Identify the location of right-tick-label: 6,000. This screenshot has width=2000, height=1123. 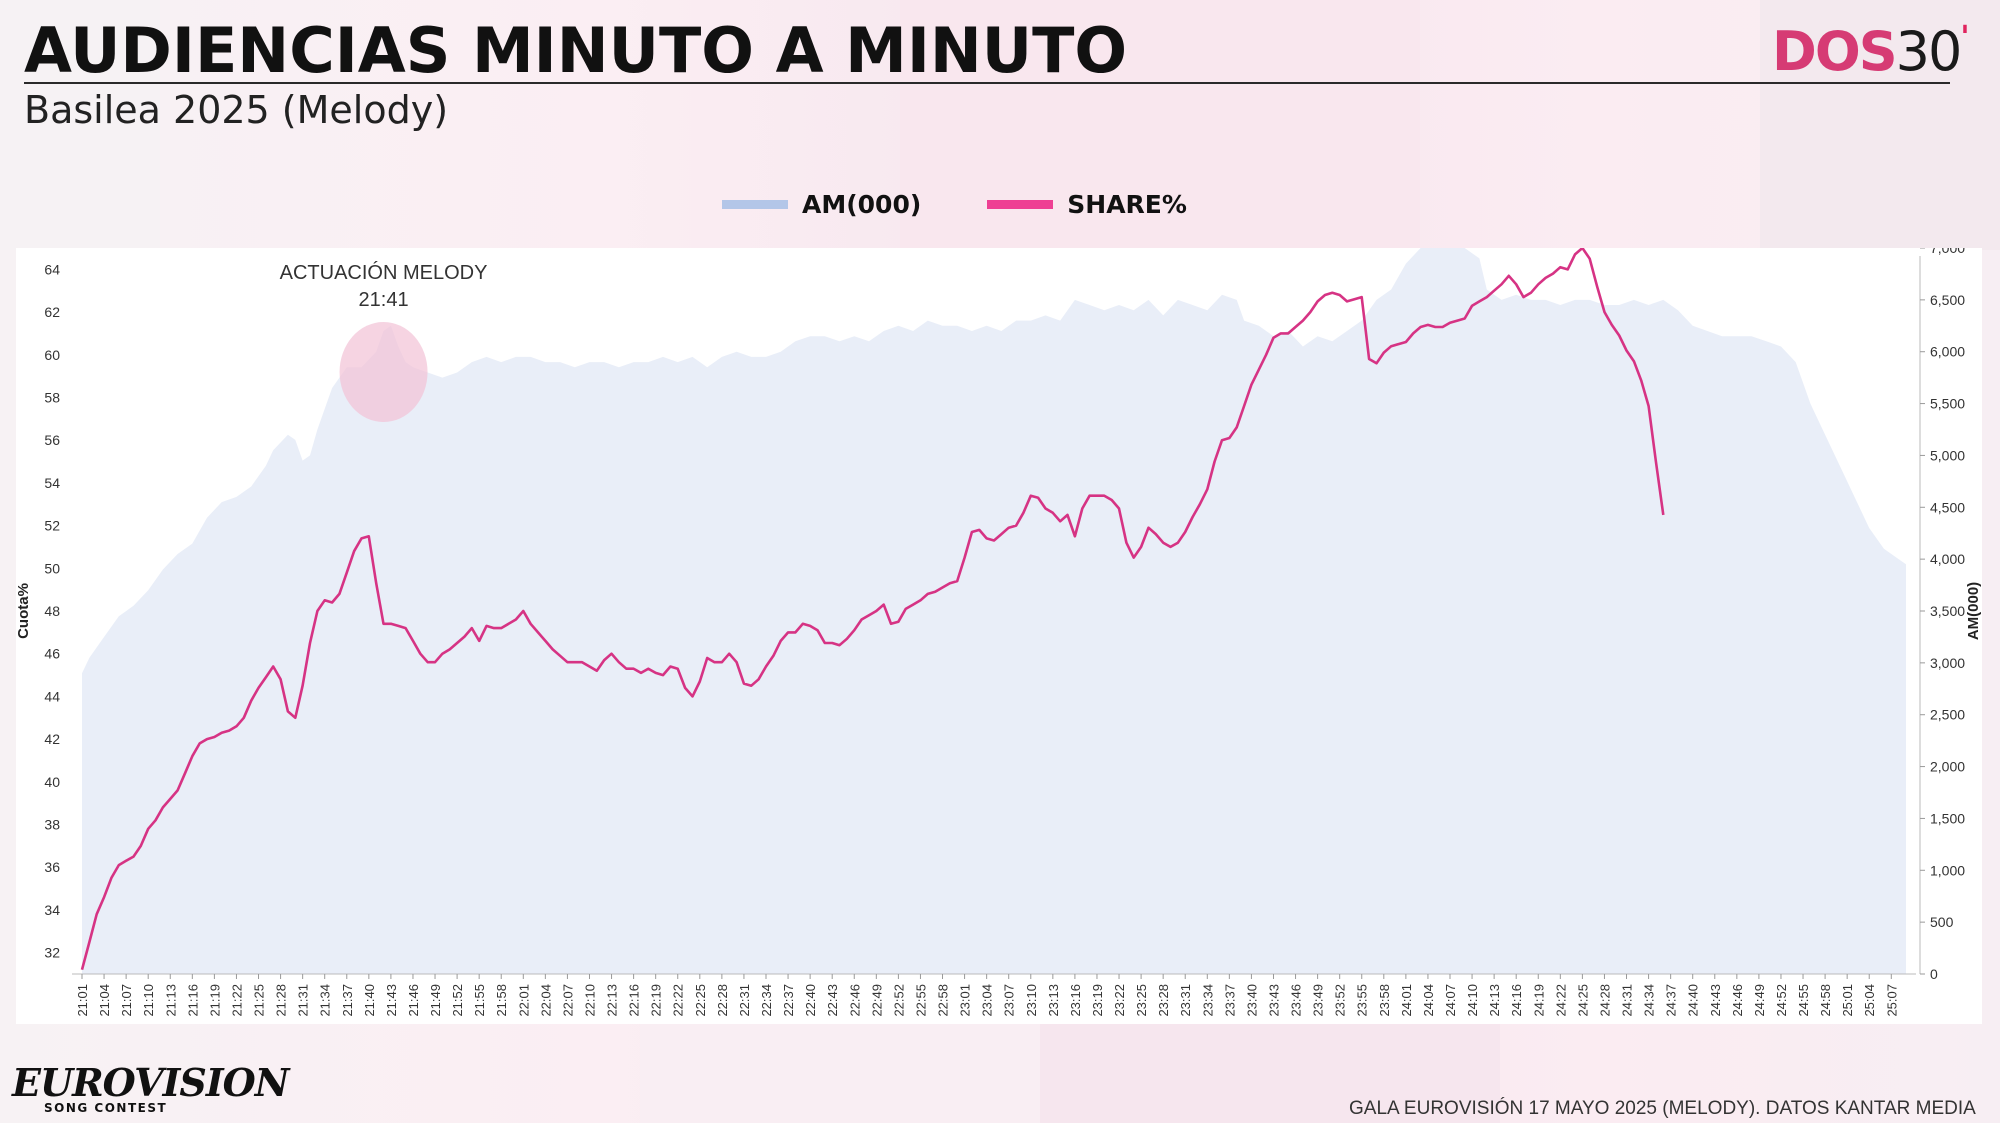
(1947, 352).